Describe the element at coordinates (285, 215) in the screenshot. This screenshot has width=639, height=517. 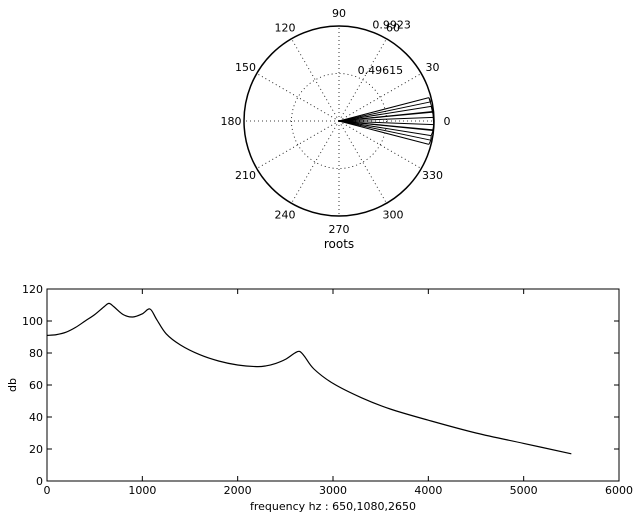
I see `angle-tick-label: 240` at that location.